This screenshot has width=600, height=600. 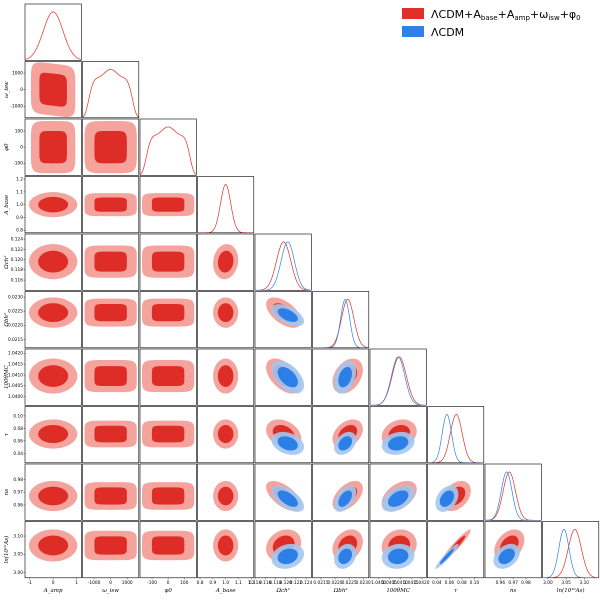 I want to click on panel-A_amp-vs-A_amp, so click(x=53, y=32).